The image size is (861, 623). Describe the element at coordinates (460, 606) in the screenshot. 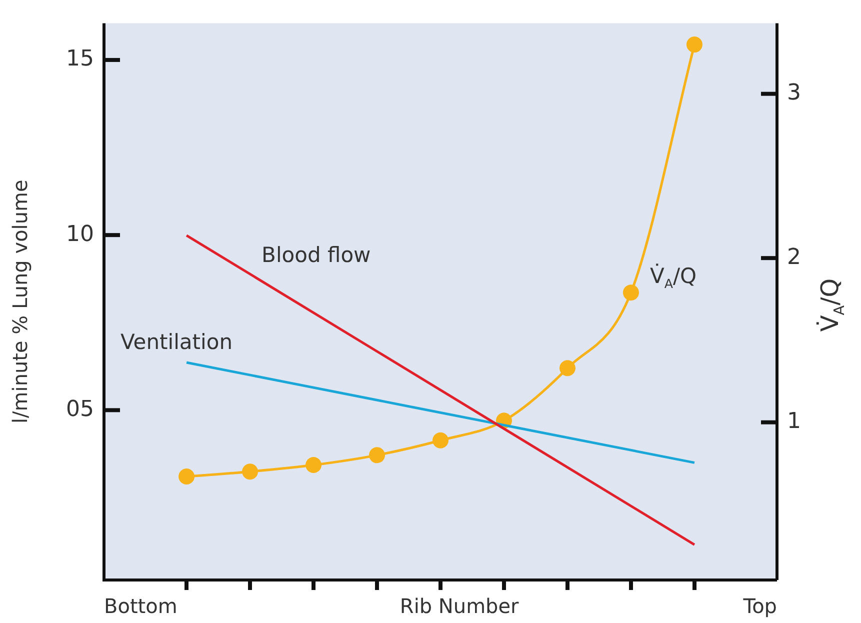

I see `x-axis-title: Rib Number` at that location.